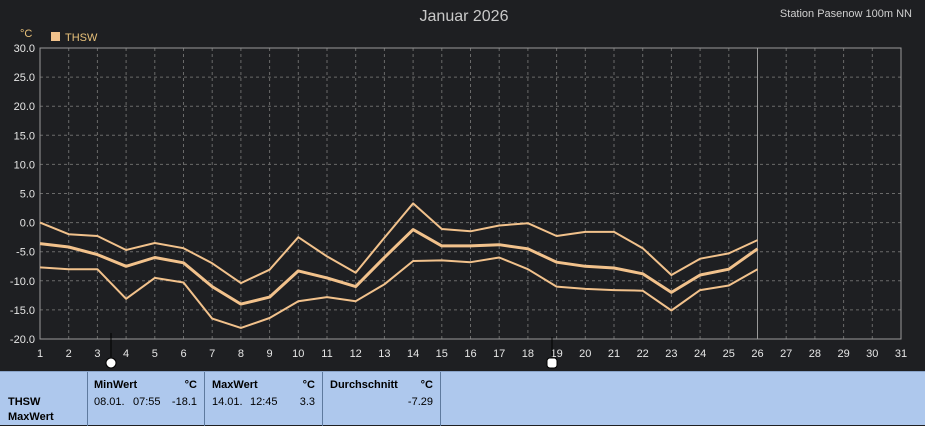 This screenshot has width=925, height=426. What do you see at coordinates (585, 354) in the screenshot?
I see `x-tick-label: 20` at bounding box center [585, 354].